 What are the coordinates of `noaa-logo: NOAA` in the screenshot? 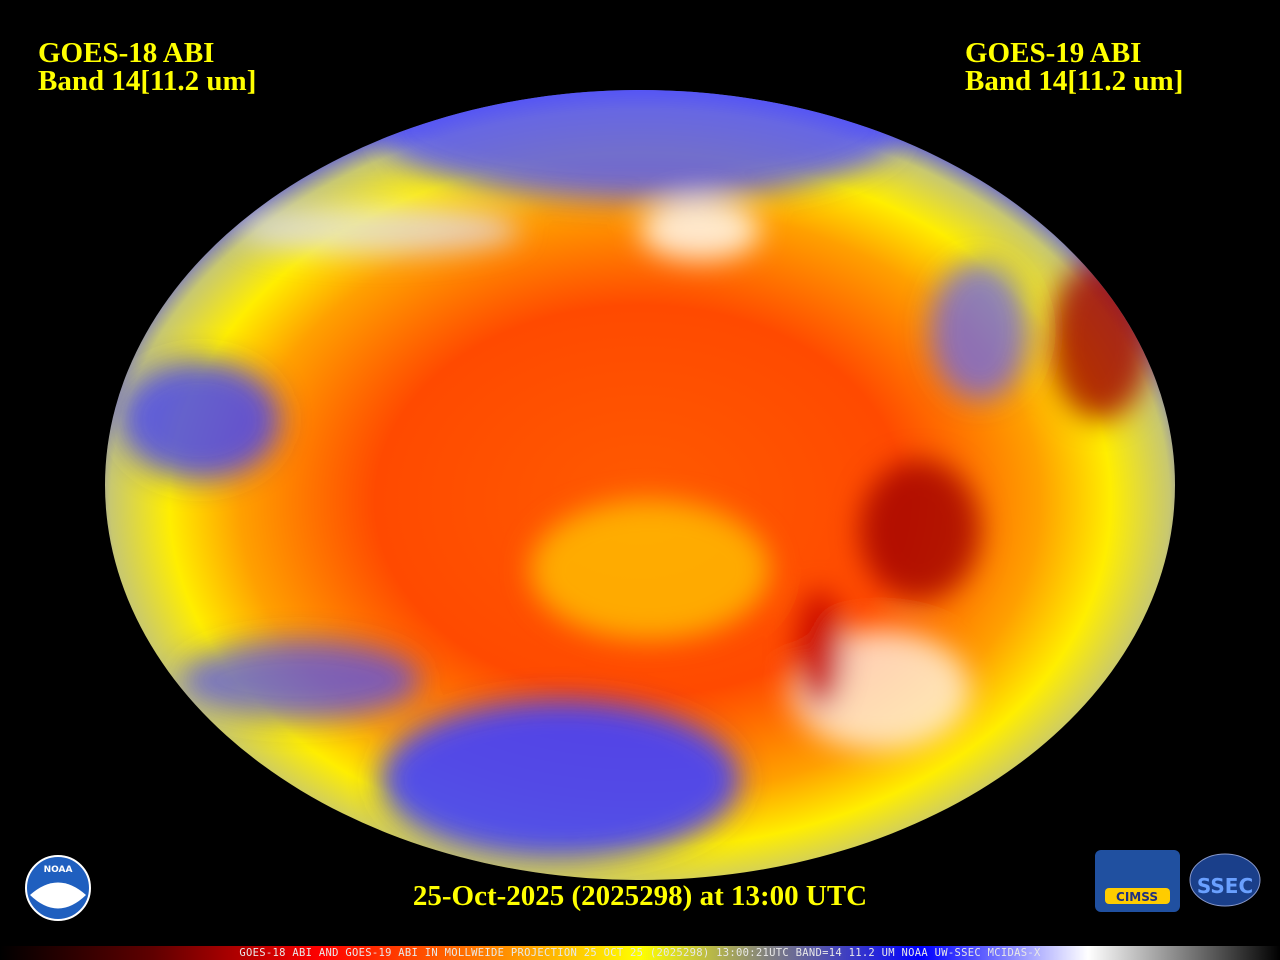 It's located at (58, 888).